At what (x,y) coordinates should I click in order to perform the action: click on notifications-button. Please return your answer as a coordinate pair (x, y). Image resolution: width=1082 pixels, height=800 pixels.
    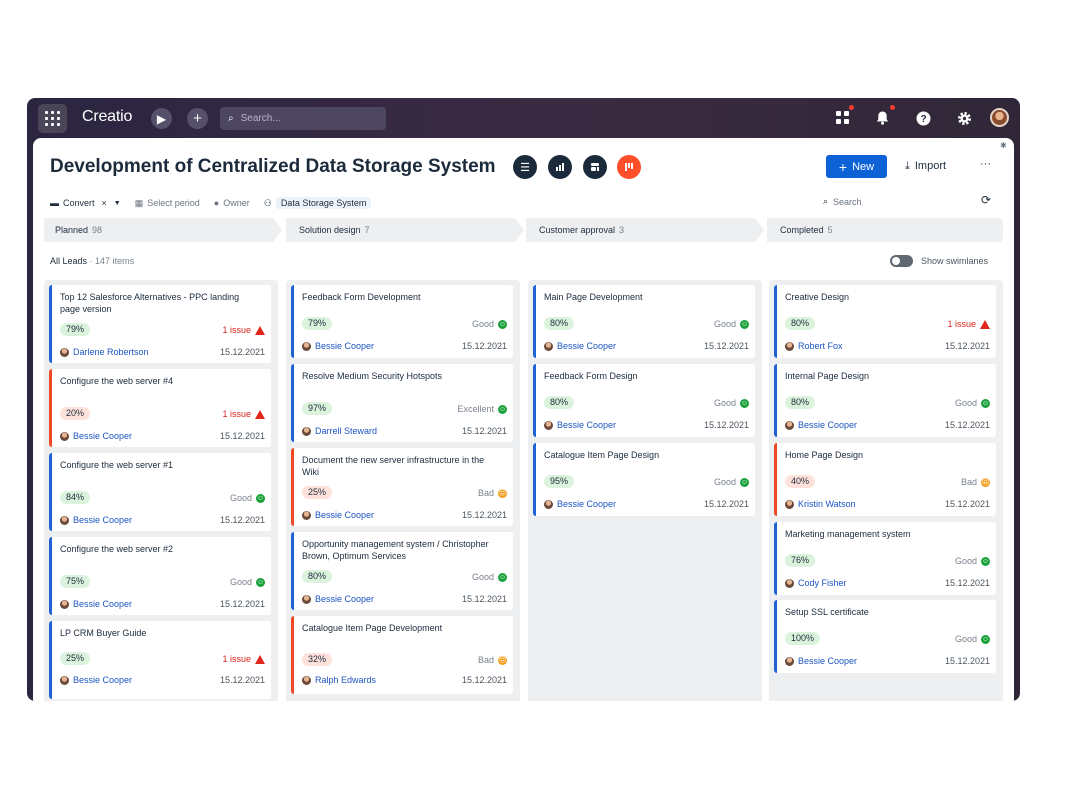
    Looking at the image, I should click on (882, 118).